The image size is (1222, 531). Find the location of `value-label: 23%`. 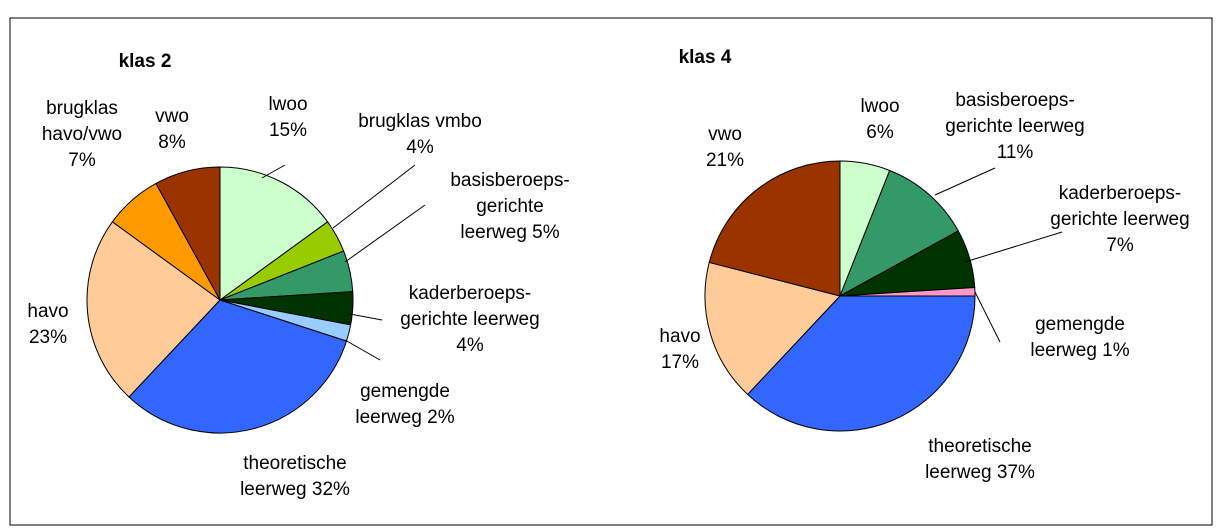

value-label: 23% is located at coordinates (48, 337).